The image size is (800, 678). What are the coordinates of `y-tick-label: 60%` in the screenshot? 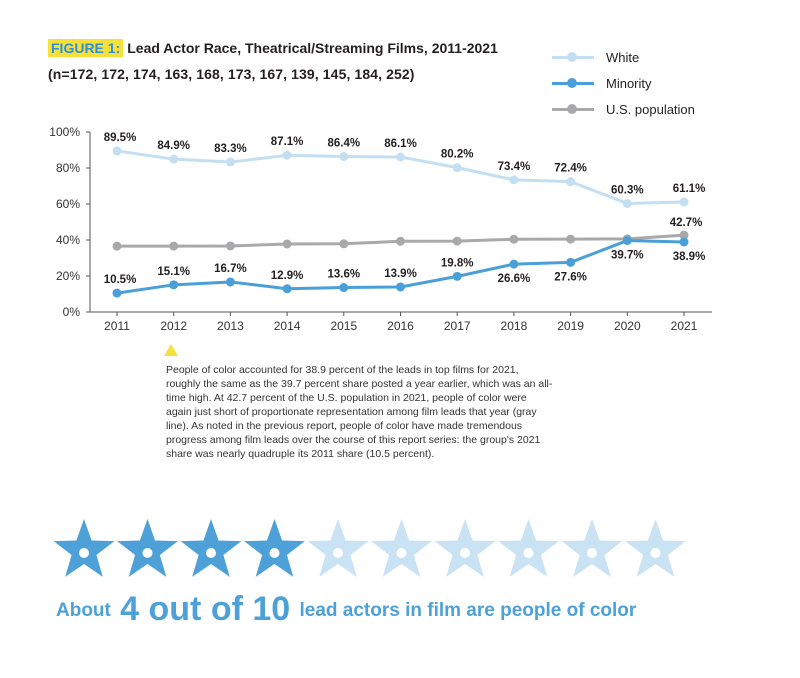 It's located at (68, 204).